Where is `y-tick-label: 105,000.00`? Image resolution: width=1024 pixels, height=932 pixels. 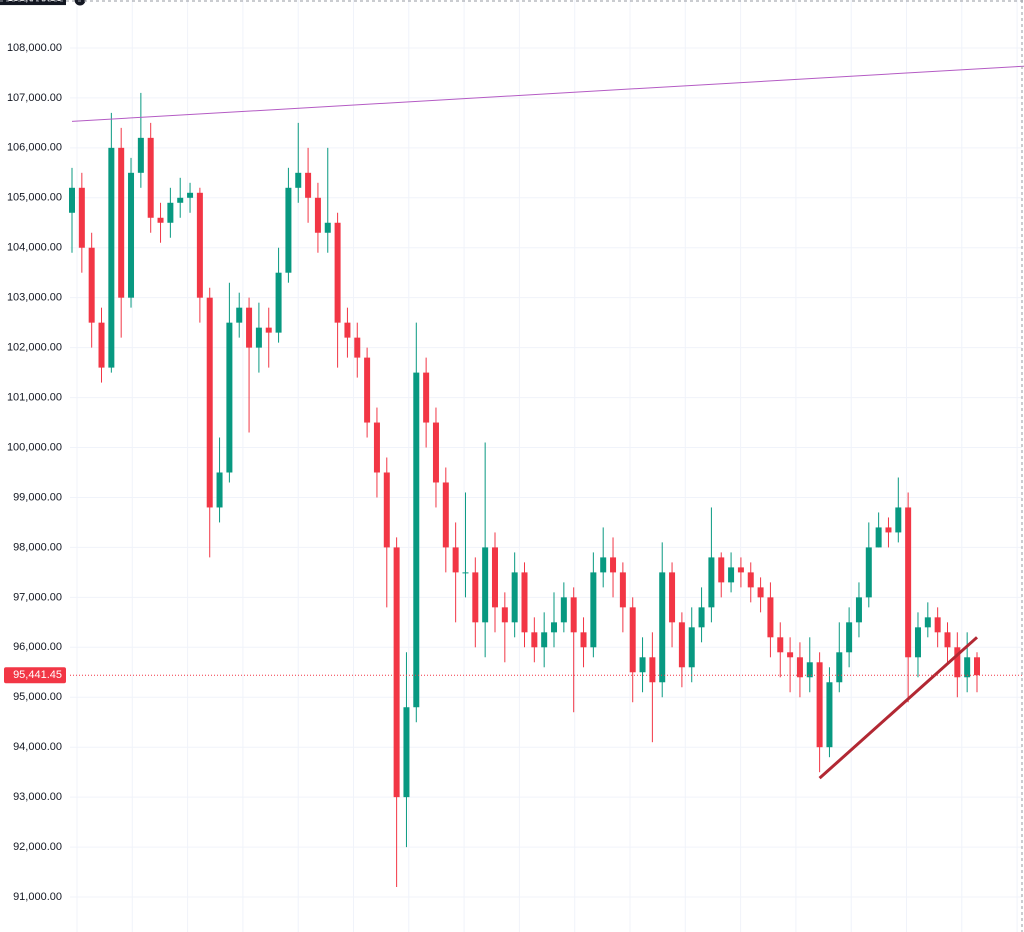 y-tick-label: 105,000.00 is located at coordinates (34, 198).